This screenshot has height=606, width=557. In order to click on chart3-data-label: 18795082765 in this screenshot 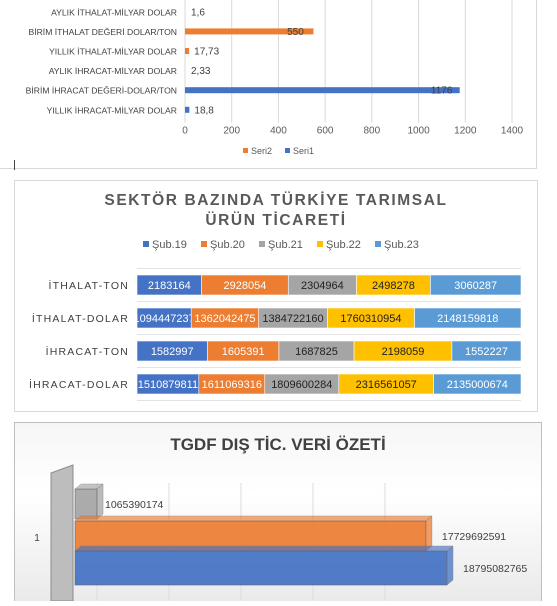, I will do `click(495, 569)`.